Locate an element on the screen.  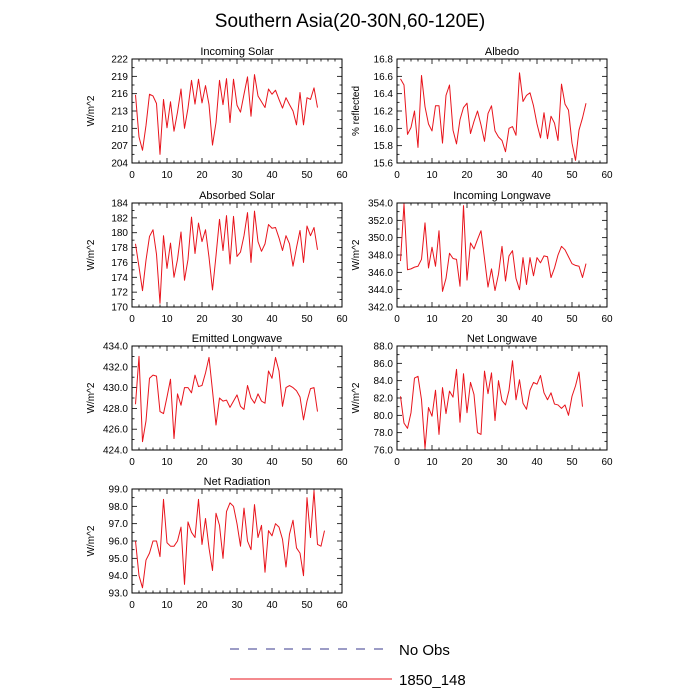
y-tick-label: 342.0 is located at coordinates (380, 308).